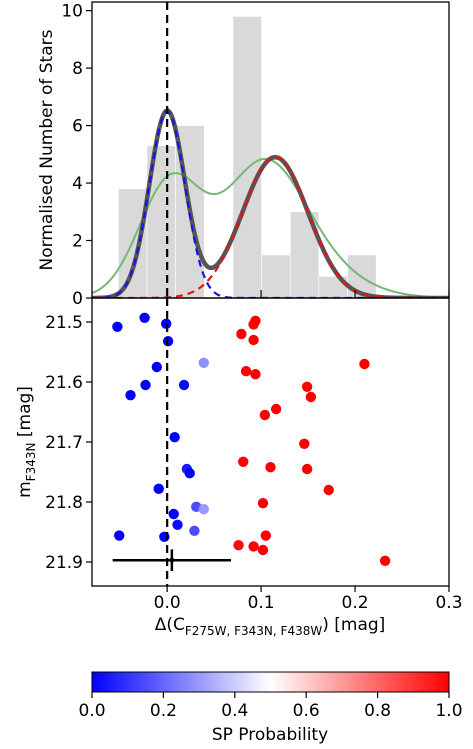  I want to click on scatter-x-tick-label: 0.2, so click(355, 603).